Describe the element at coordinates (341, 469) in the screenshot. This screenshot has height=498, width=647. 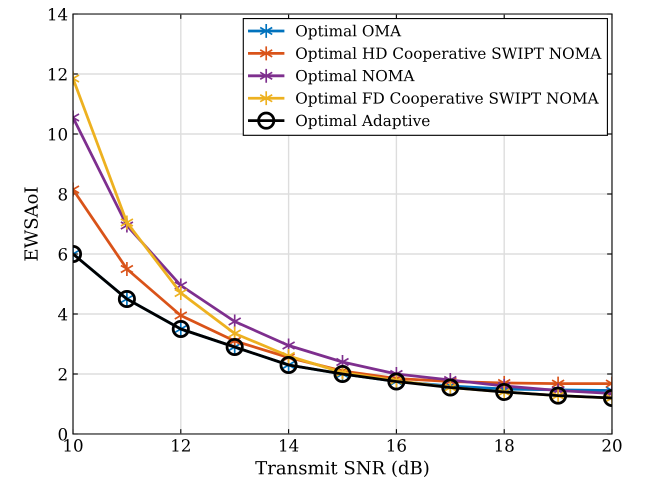
I see `x-axis-title: Transmit SNR (dB)` at that location.